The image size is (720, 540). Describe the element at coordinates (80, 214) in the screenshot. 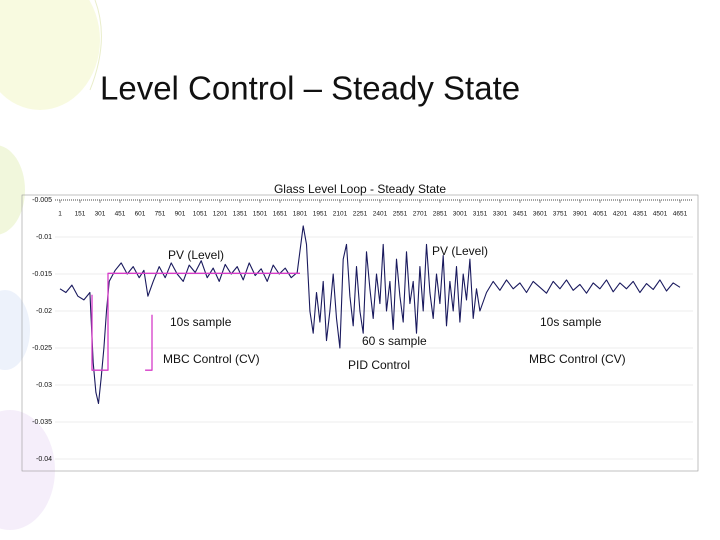

I see `x-tick-label: 151` at that location.